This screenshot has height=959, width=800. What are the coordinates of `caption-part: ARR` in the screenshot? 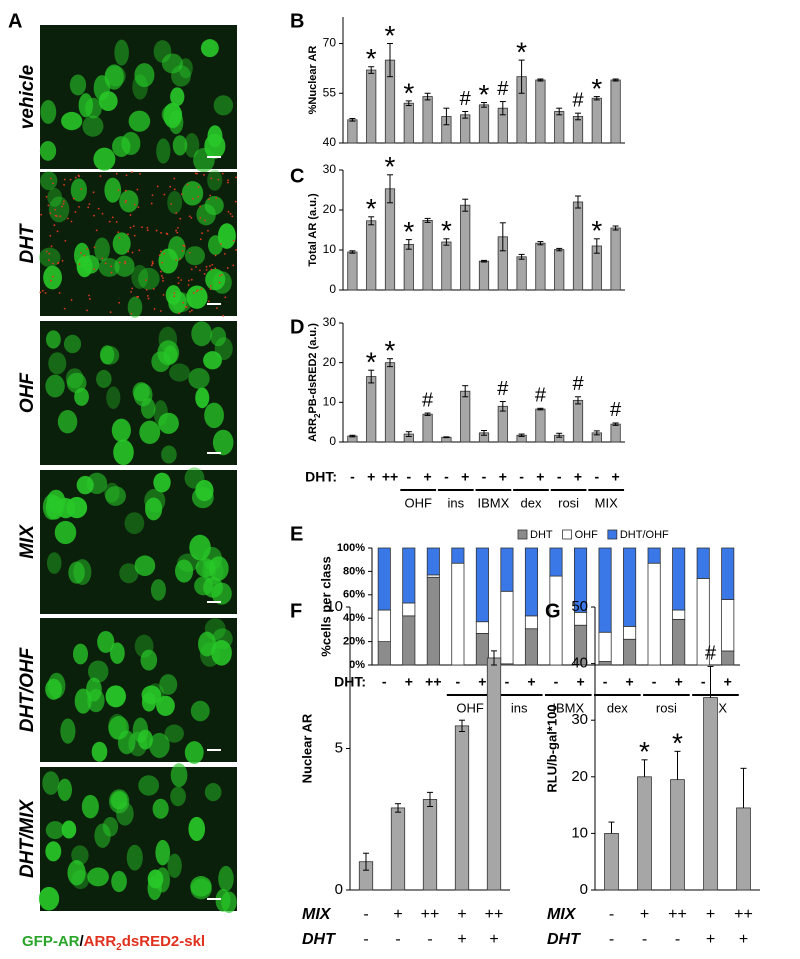 It's located at (100, 941).